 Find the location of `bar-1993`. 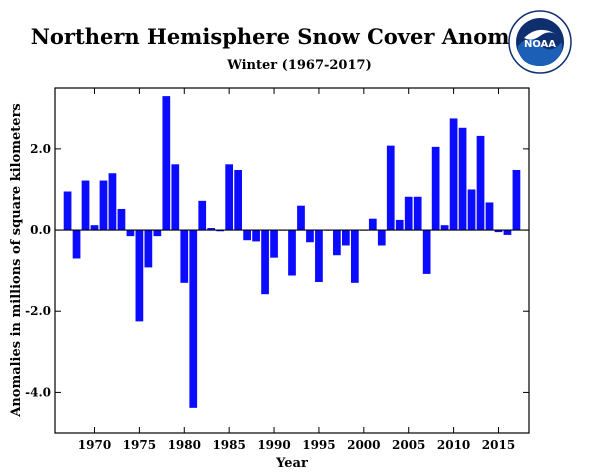

bar-1993 is located at coordinates (301, 218).